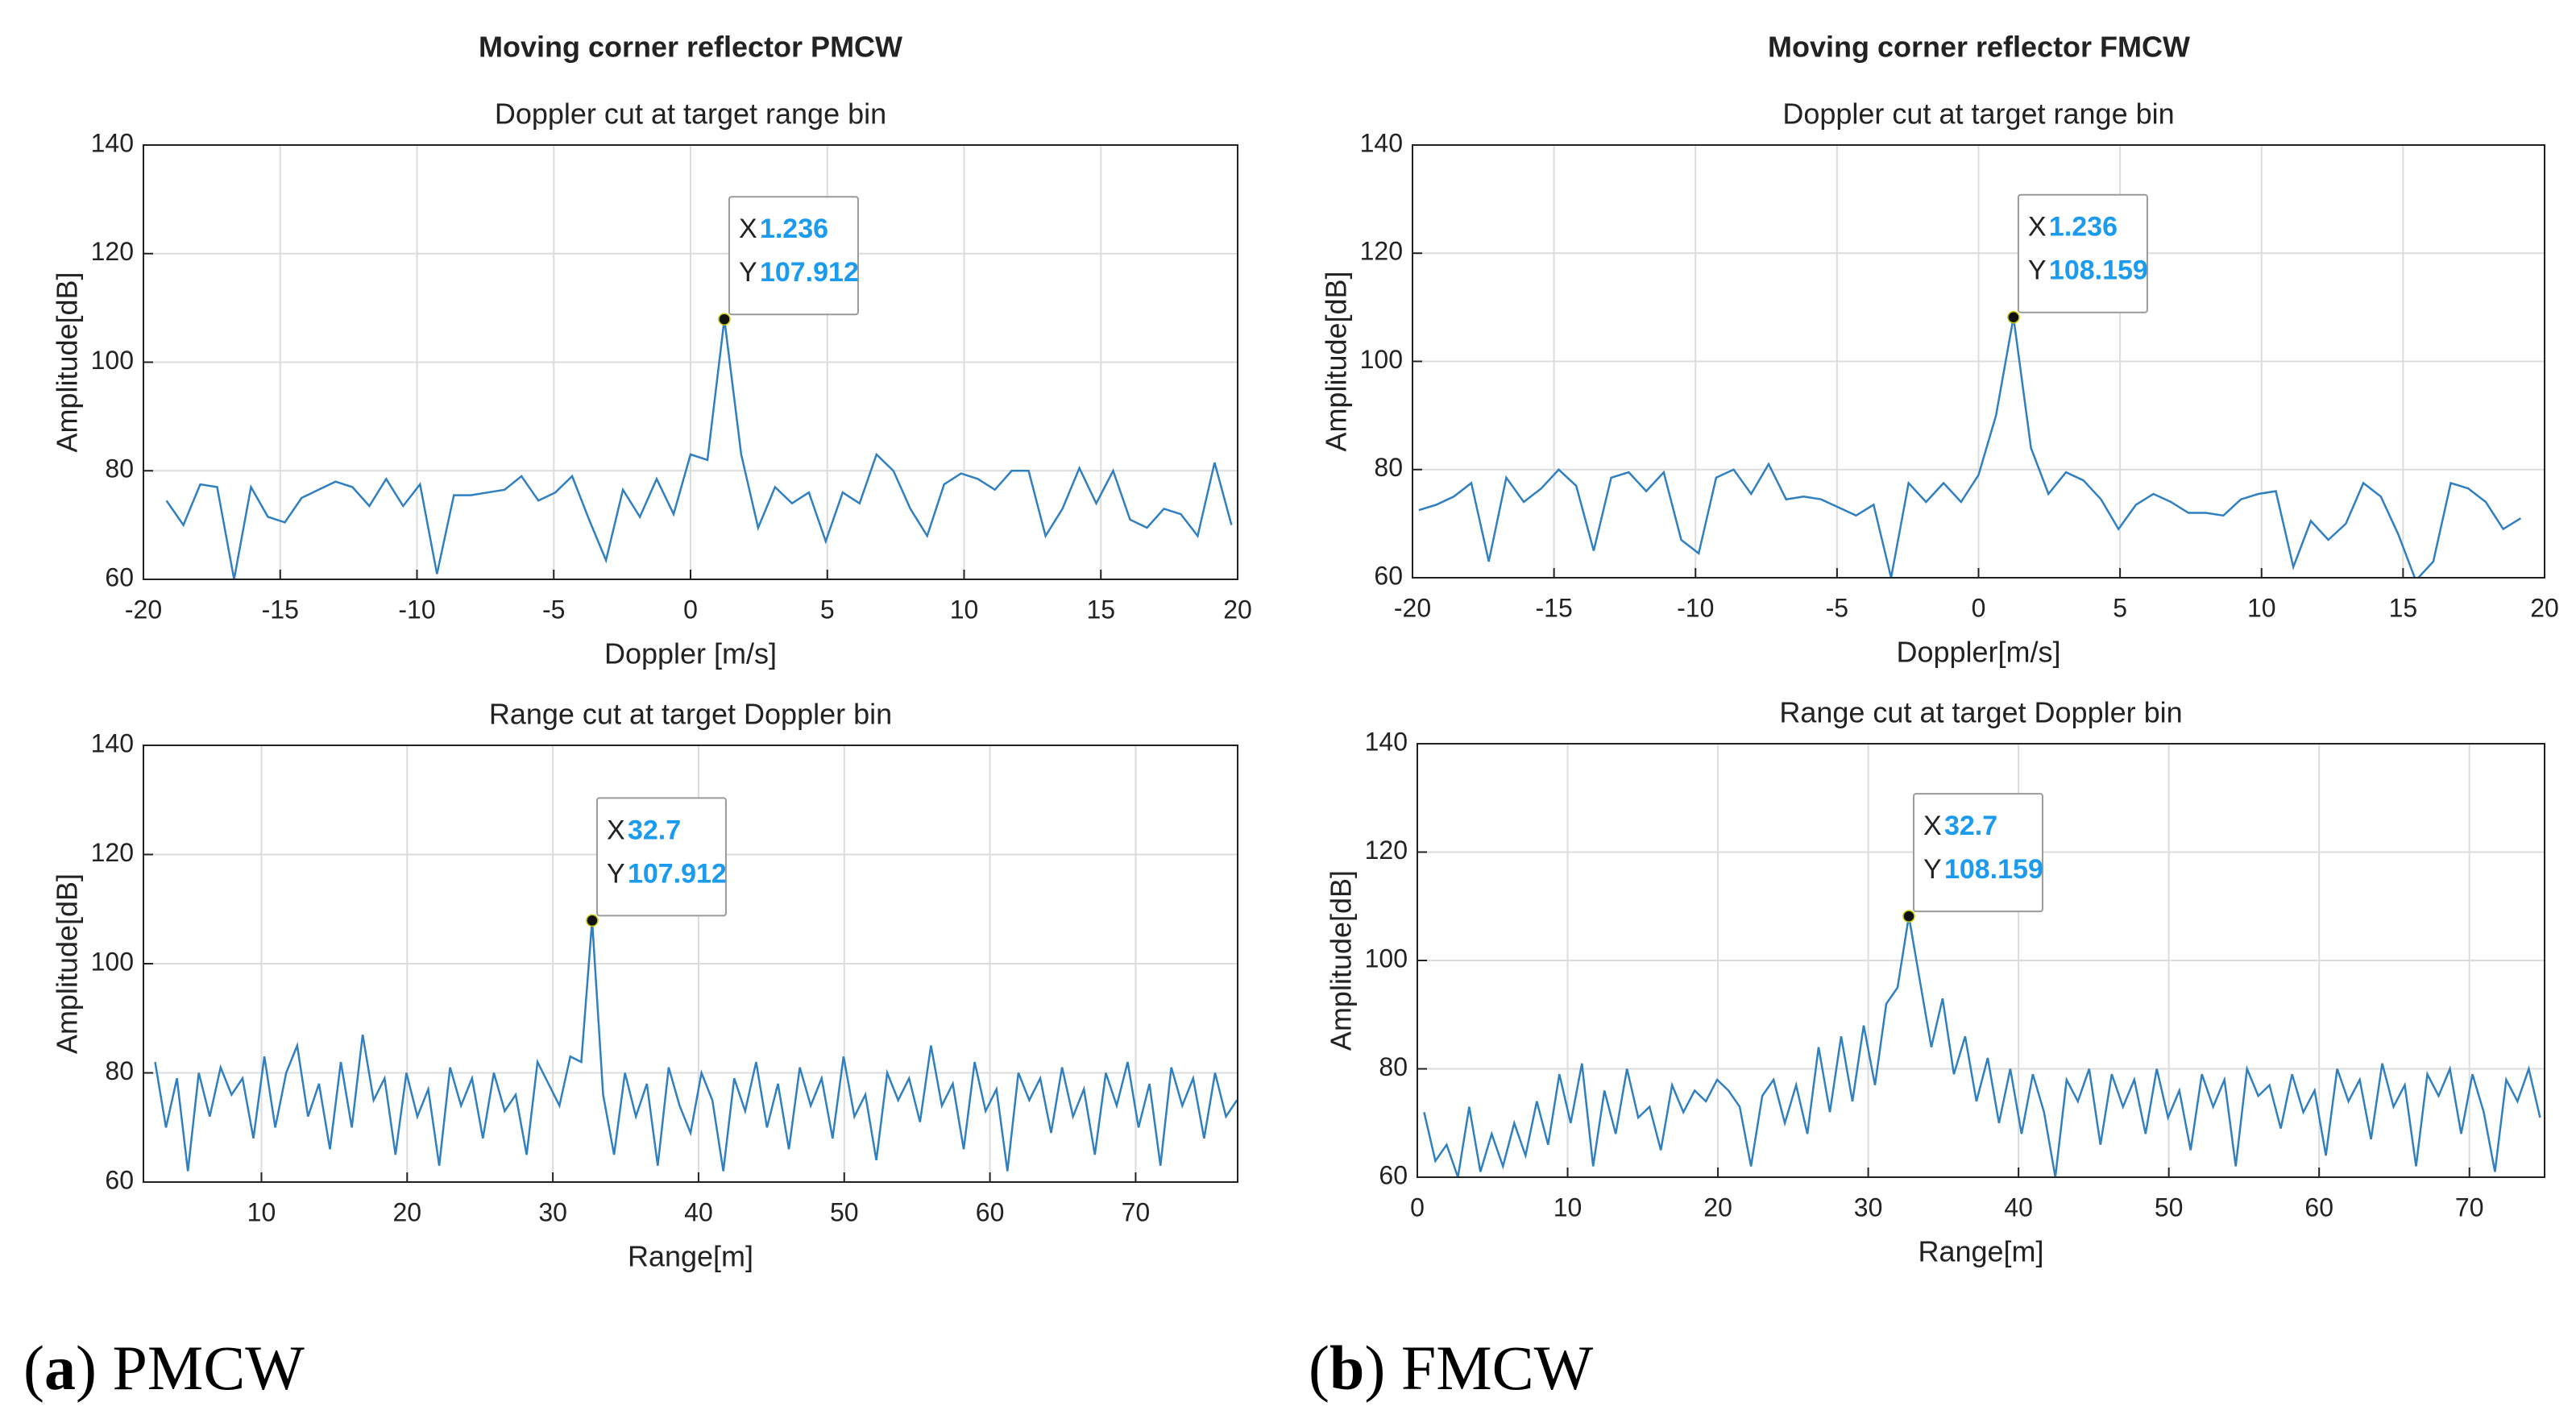  I want to click on x-tick-label: 15, so click(2403, 607).